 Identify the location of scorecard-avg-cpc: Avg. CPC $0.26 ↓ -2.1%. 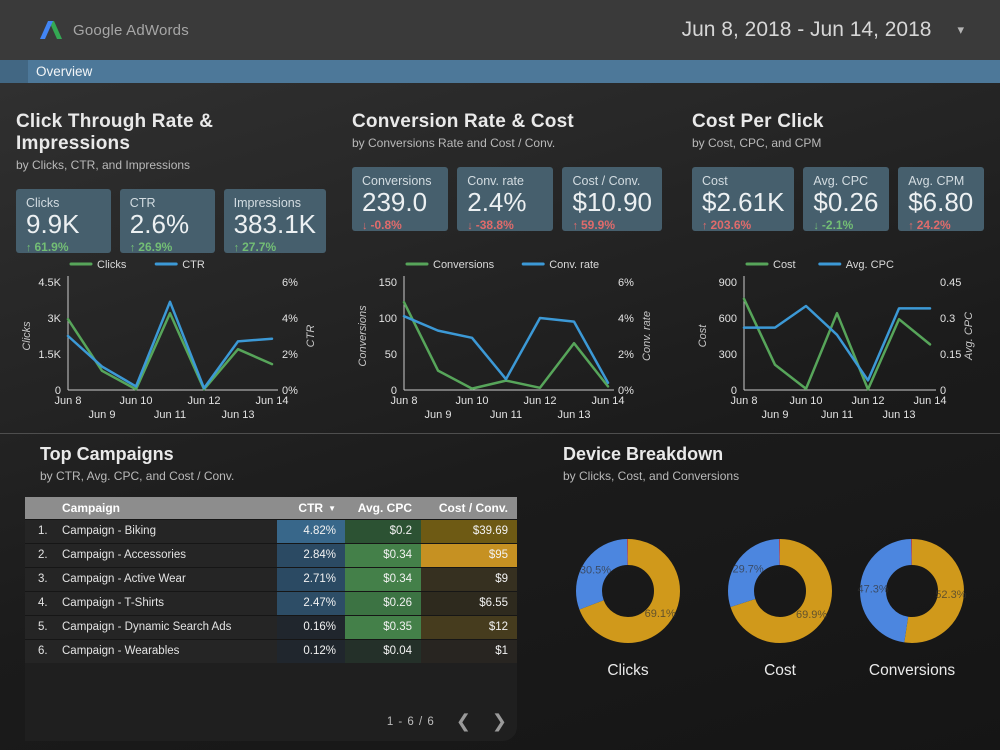
(846, 199).